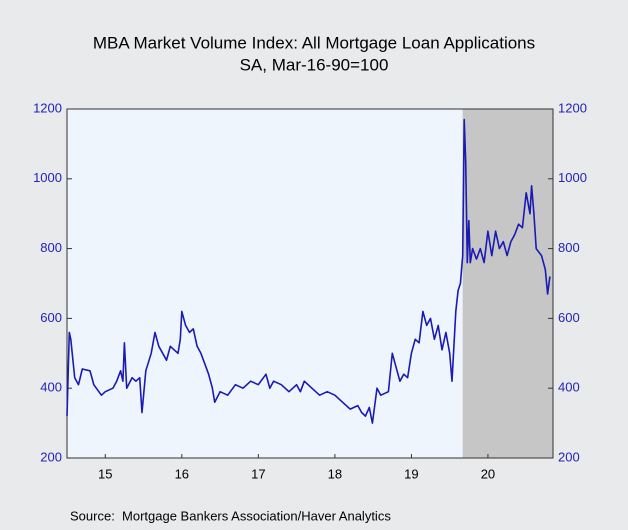 The image size is (628, 530). Describe the element at coordinates (314, 64) in the screenshot. I see `chart-subtitle: SA, Mar-16-90=100` at that location.